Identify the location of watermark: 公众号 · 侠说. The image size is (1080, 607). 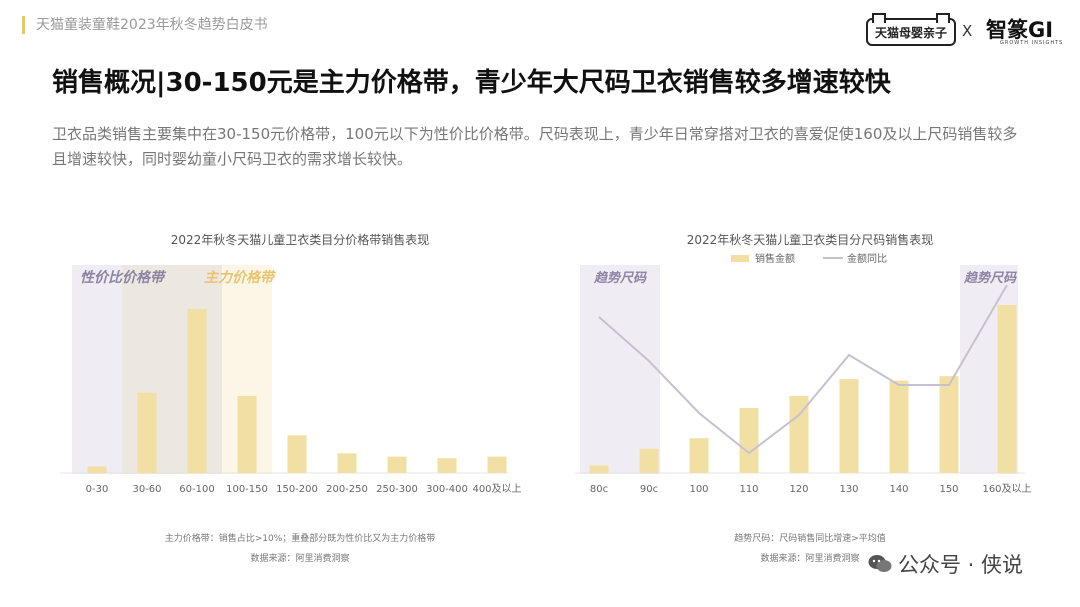
(945, 564).